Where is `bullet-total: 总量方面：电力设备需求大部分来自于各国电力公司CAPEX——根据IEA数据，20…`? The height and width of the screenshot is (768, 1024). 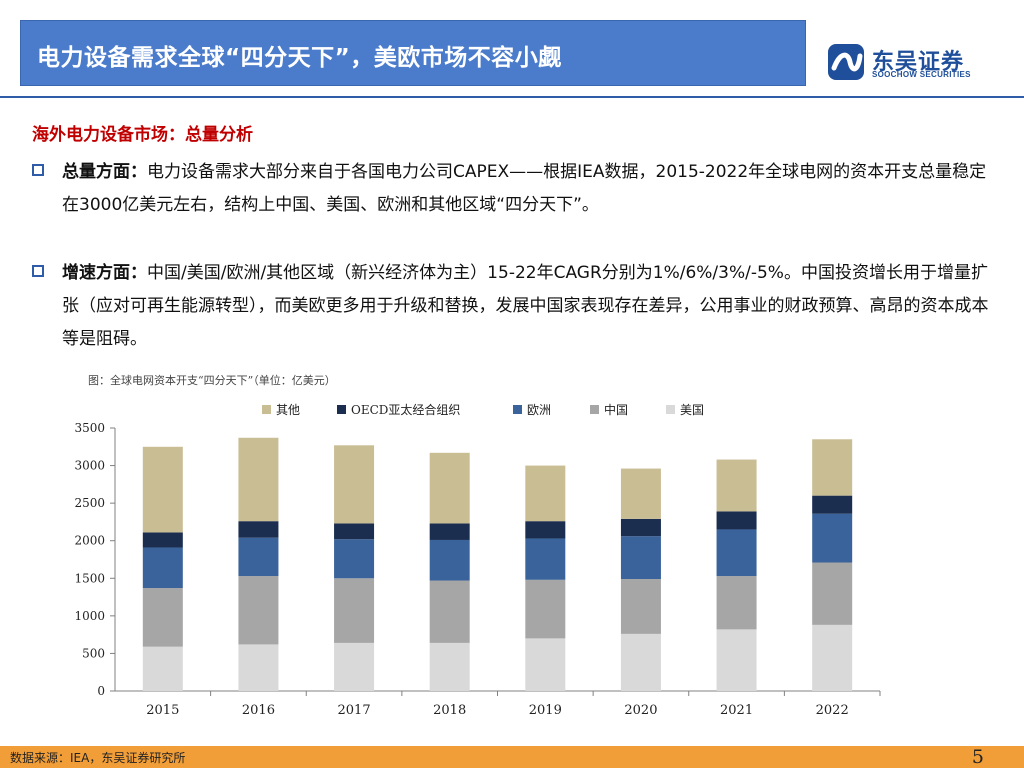 bullet-total: 总量方面：电力设备需求大部分来自于各国电力公司CAPEX——根据IEA数据，20… is located at coordinates (512, 189).